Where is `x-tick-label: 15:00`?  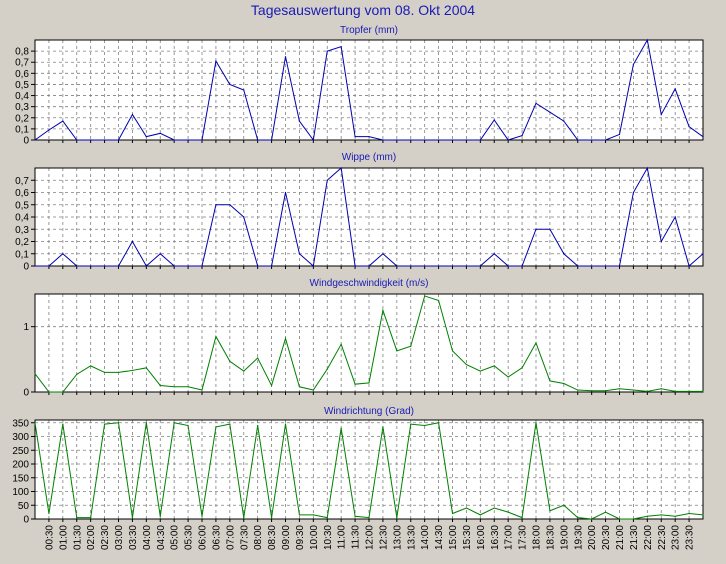 x-tick-label: 15:00 is located at coordinates (453, 537).